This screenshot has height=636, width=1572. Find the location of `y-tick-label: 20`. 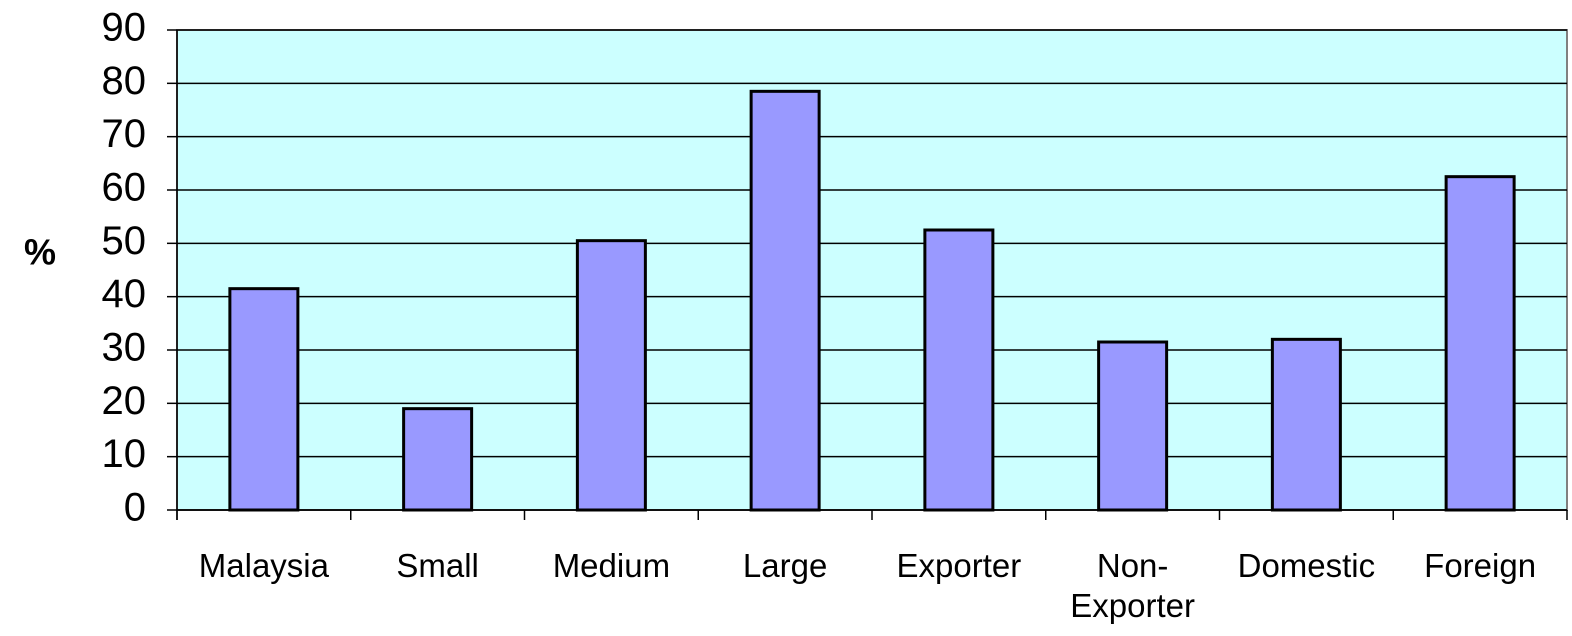

y-tick-label: 20 is located at coordinates (124, 401).